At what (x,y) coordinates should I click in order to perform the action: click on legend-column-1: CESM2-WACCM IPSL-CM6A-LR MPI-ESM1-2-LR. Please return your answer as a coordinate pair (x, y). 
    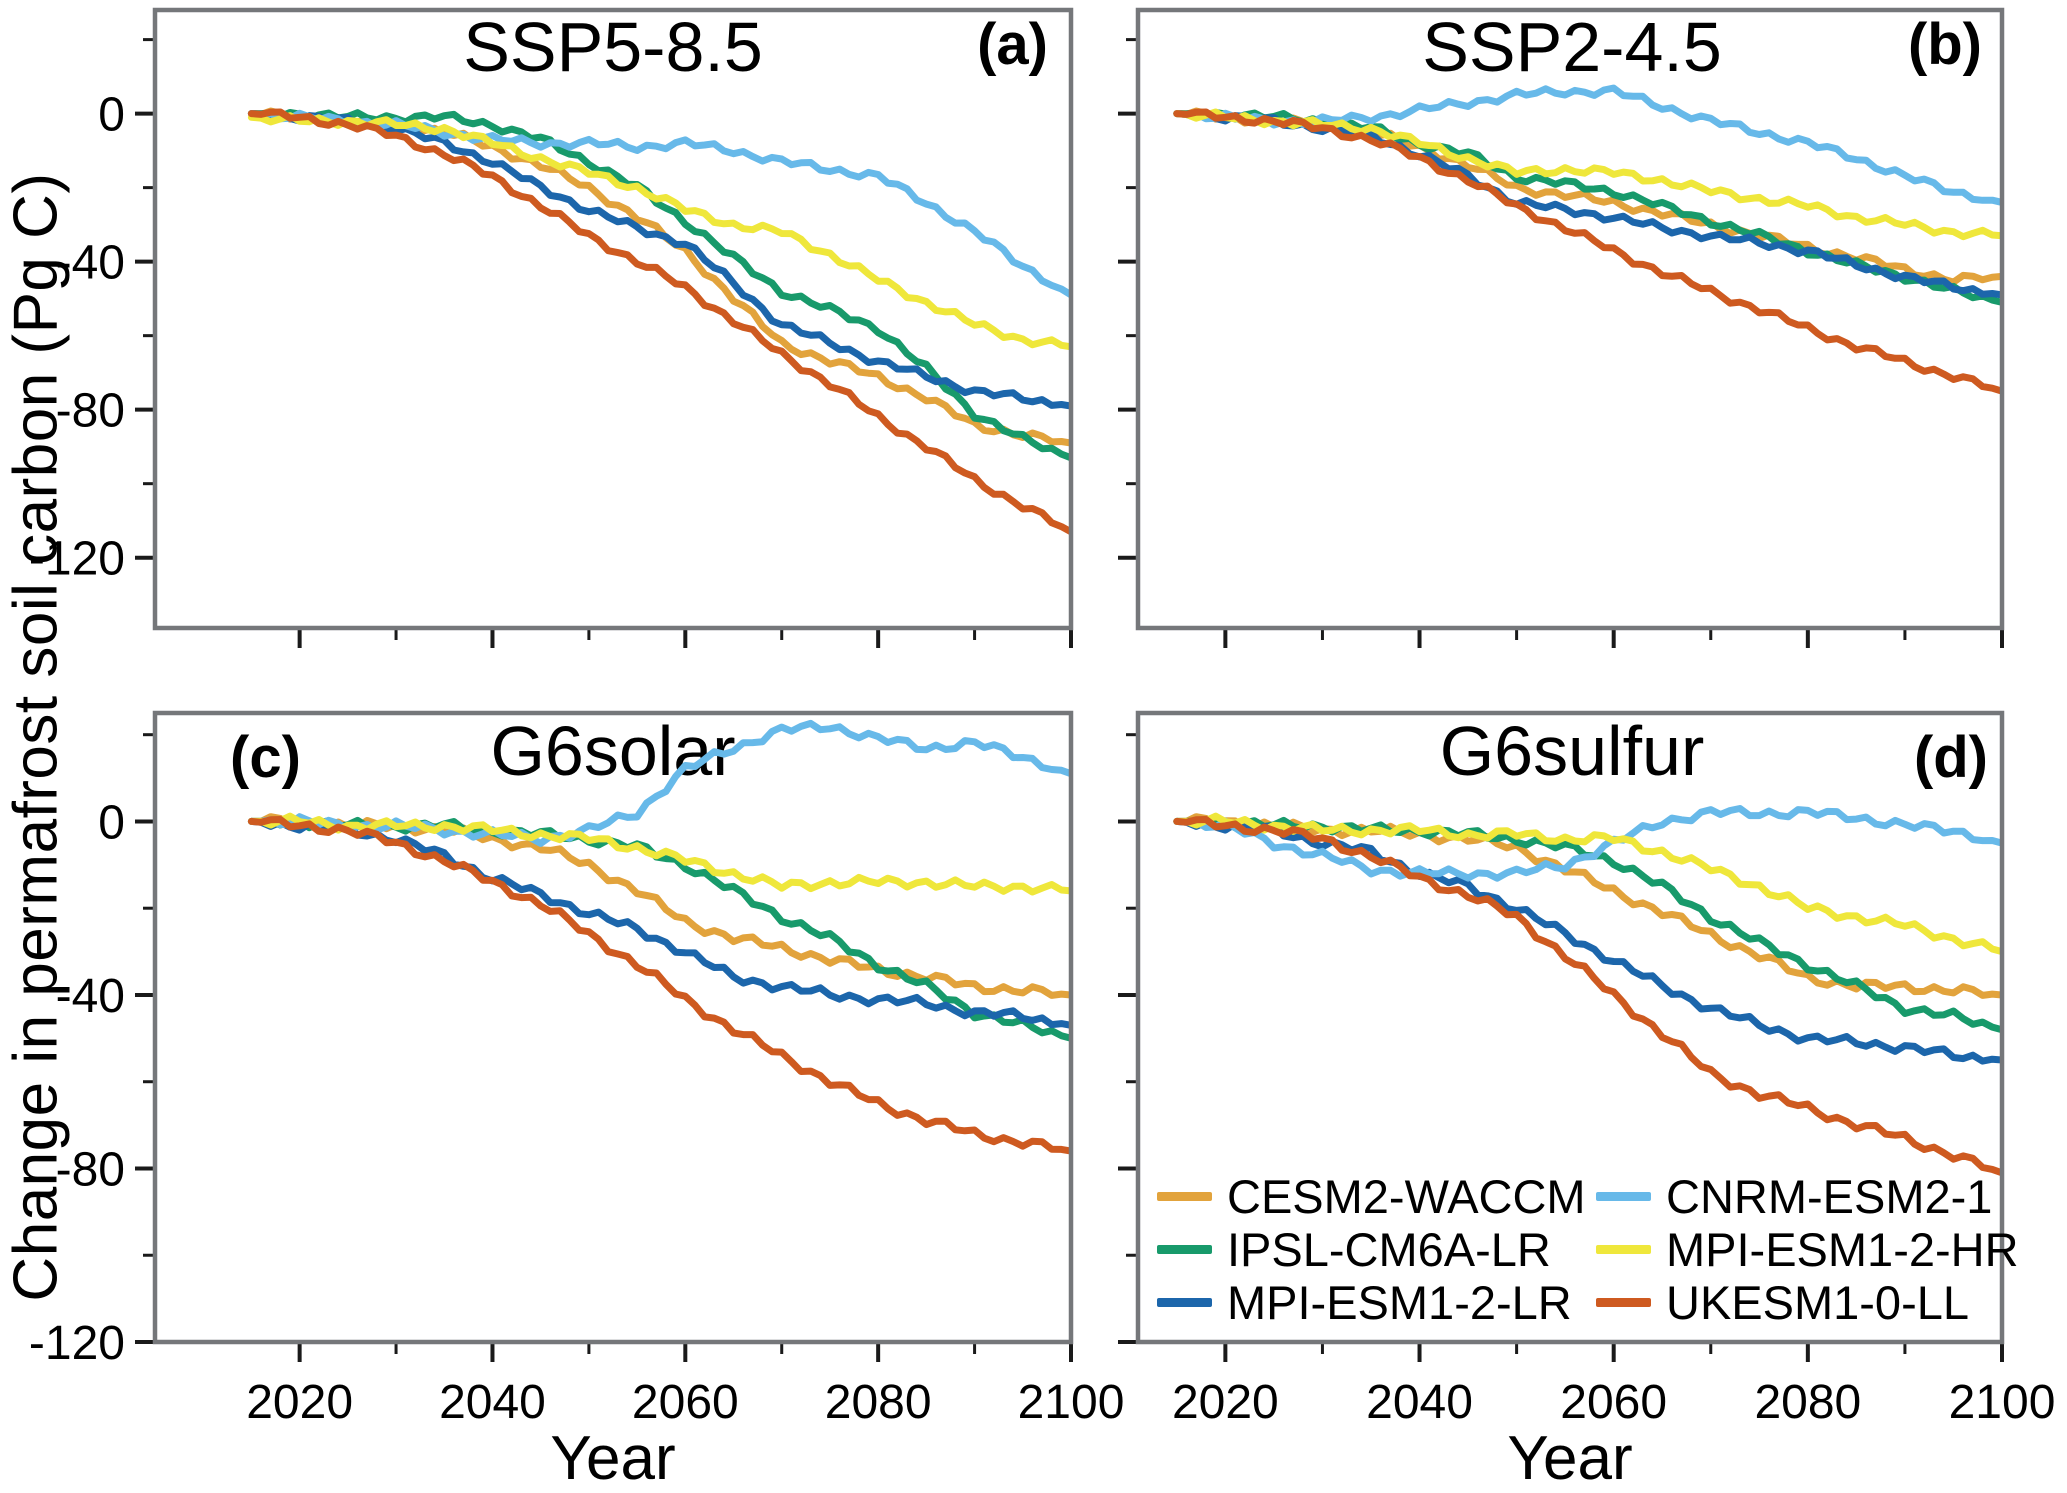
    Looking at the image, I should click on (1371, 1249).